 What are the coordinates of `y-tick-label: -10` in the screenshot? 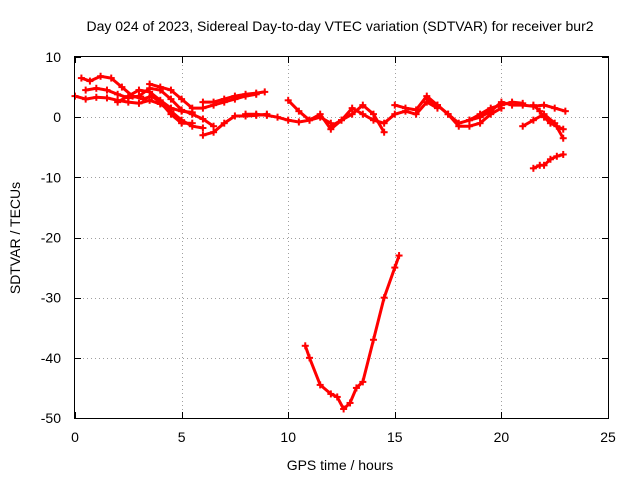 It's located at (51, 177).